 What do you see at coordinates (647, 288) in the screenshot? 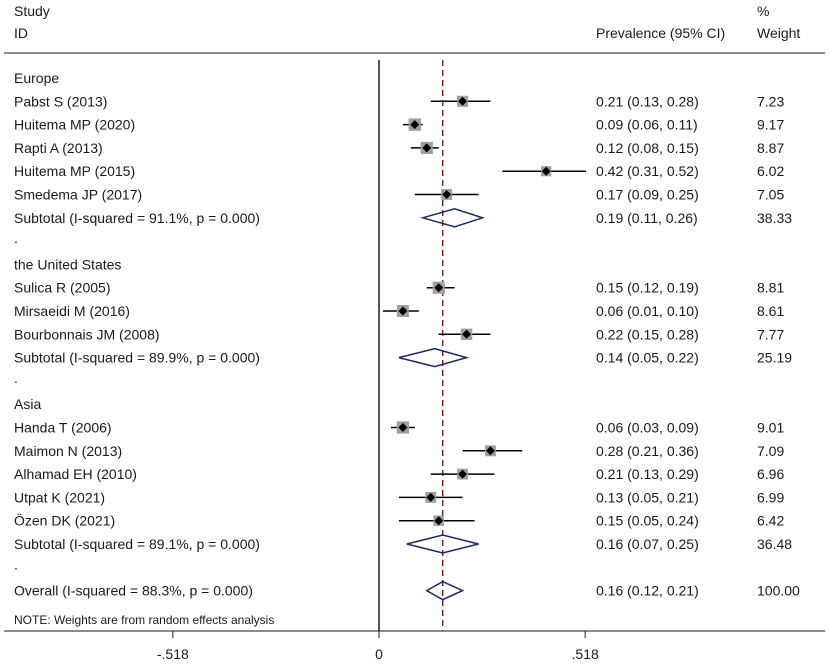
I see `ci-value: 0.15 (0.12, 0.19)` at bounding box center [647, 288].